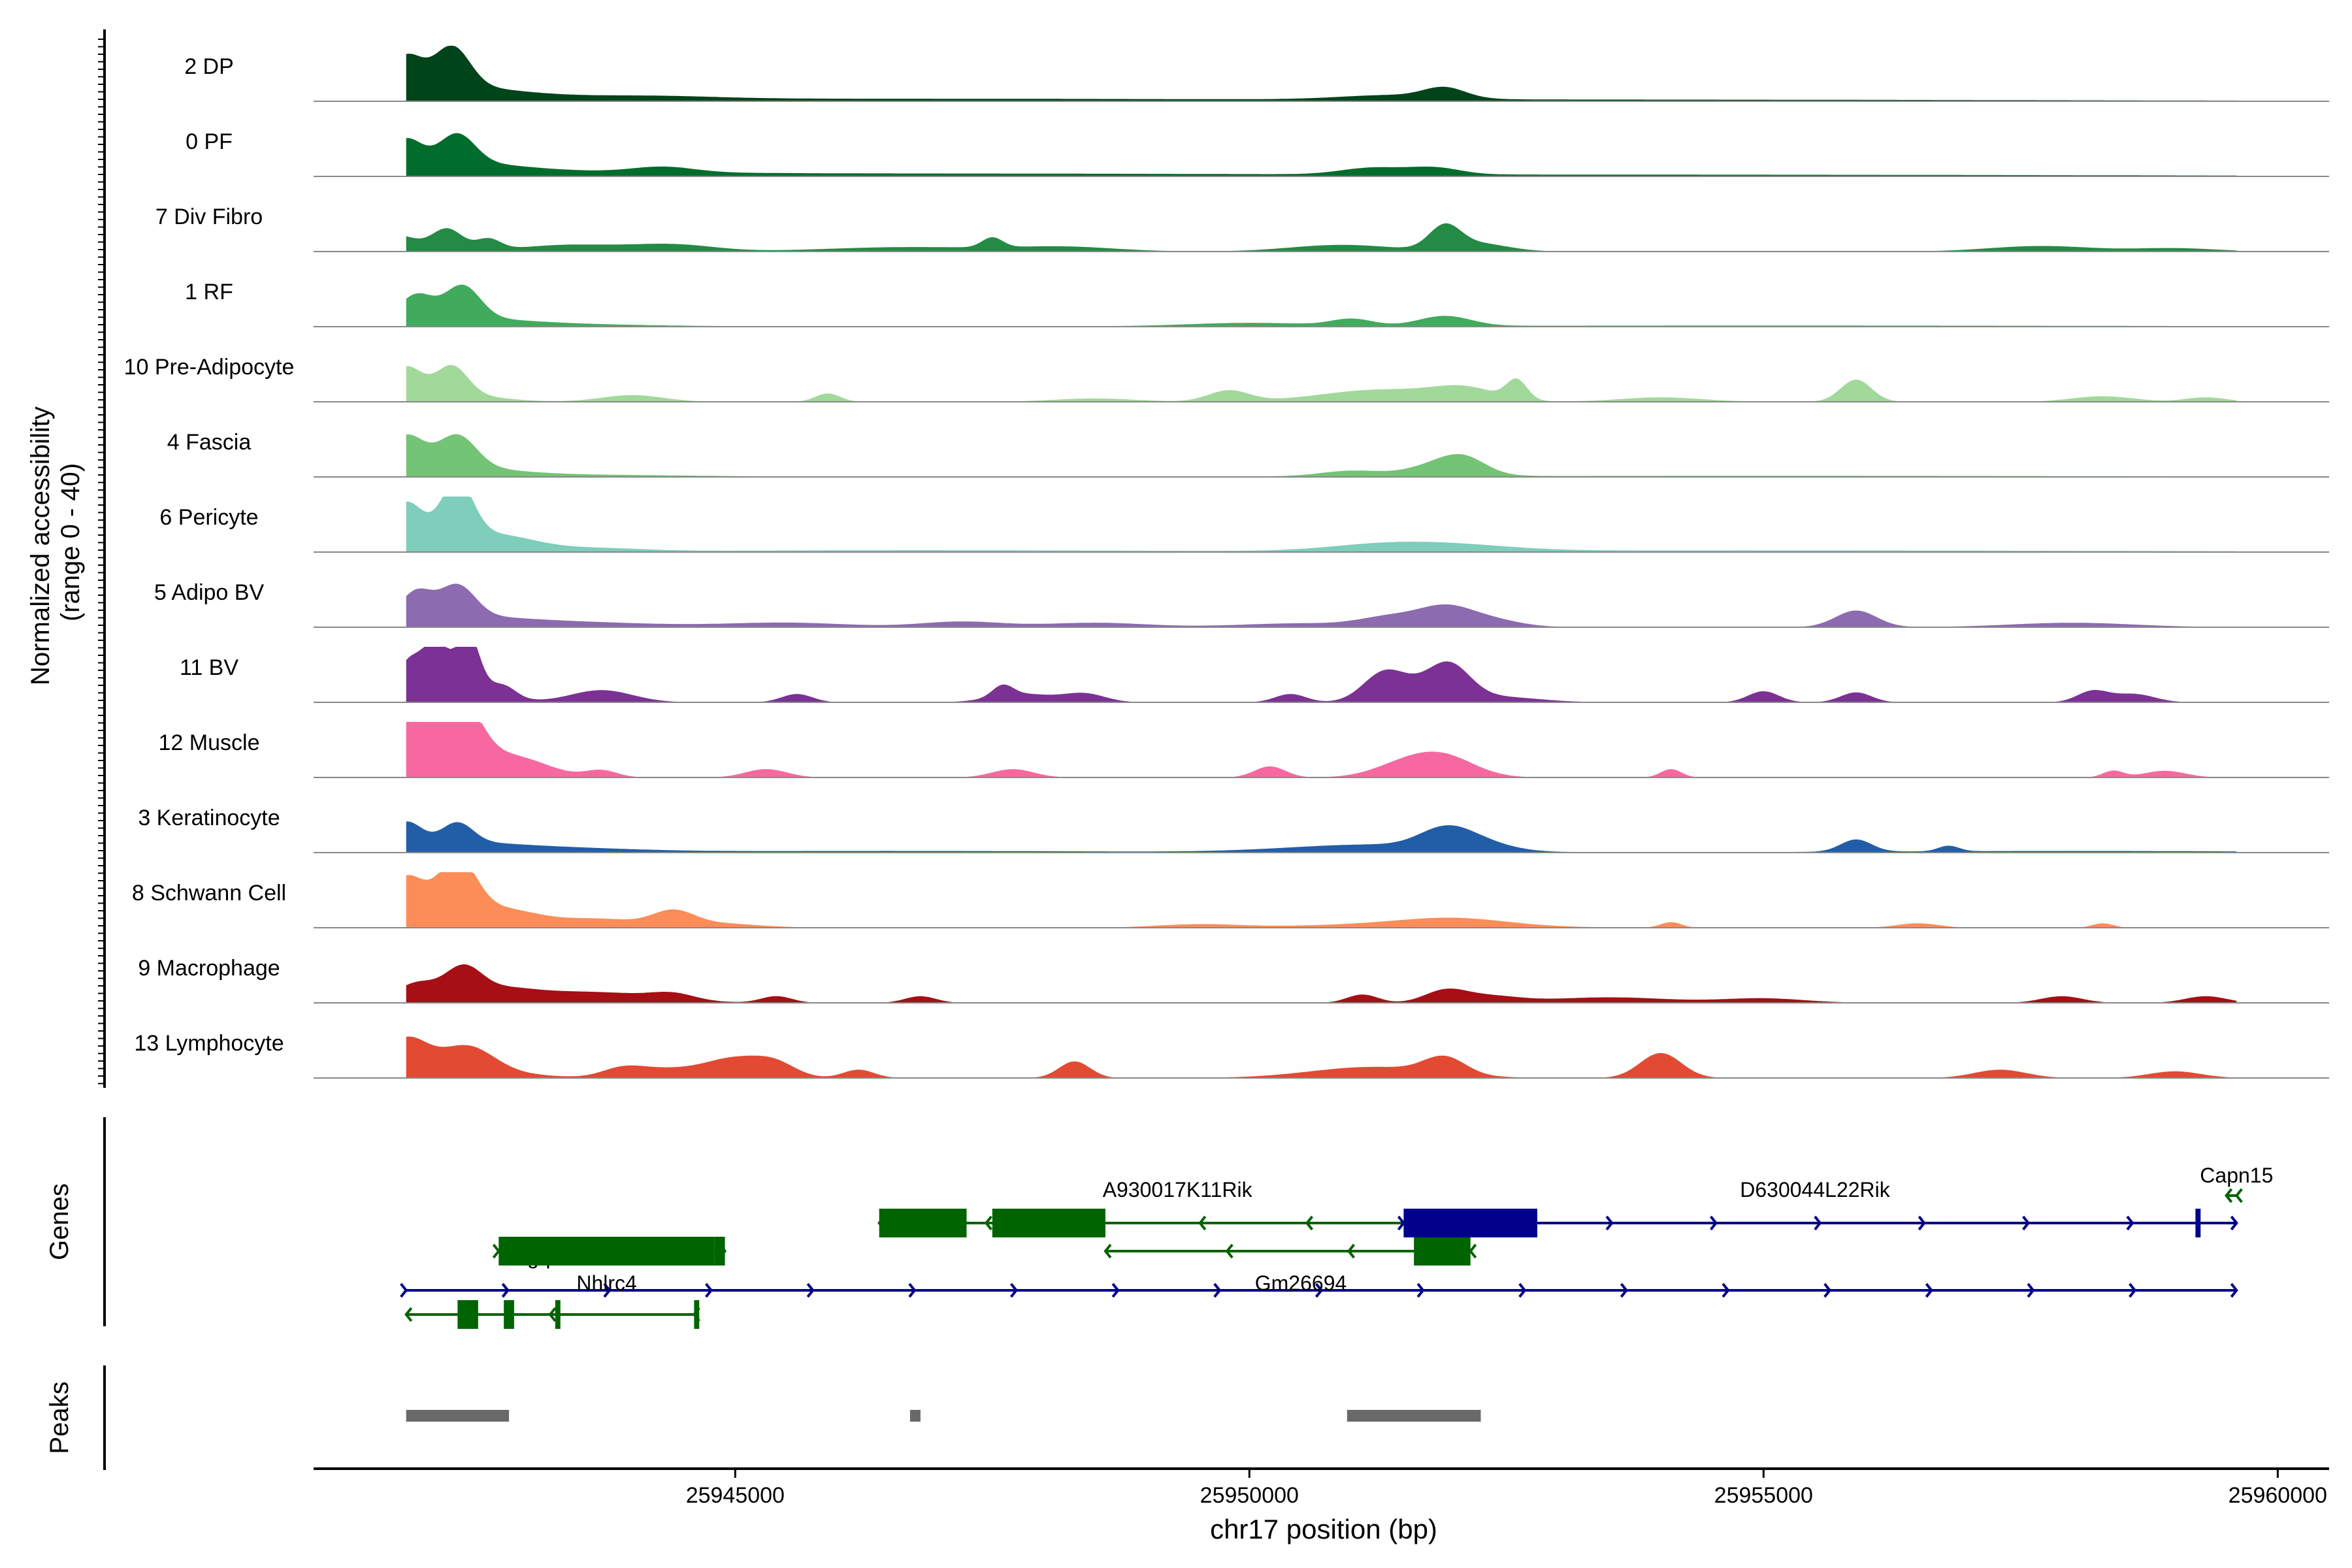 The width and height of the screenshot is (2352, 1568). What do you see at coordinates (209, 667) in the screenshot?
I see `track-label: 11 BV` at bounding box center [209, 667].